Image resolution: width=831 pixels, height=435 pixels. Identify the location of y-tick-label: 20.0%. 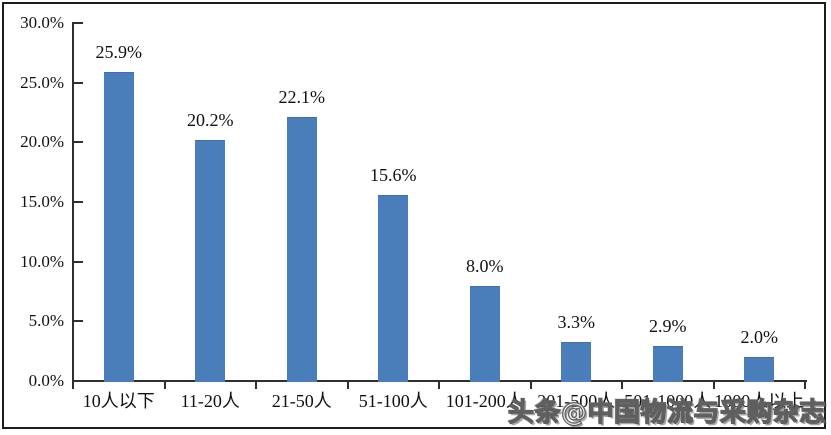
(42, 142).